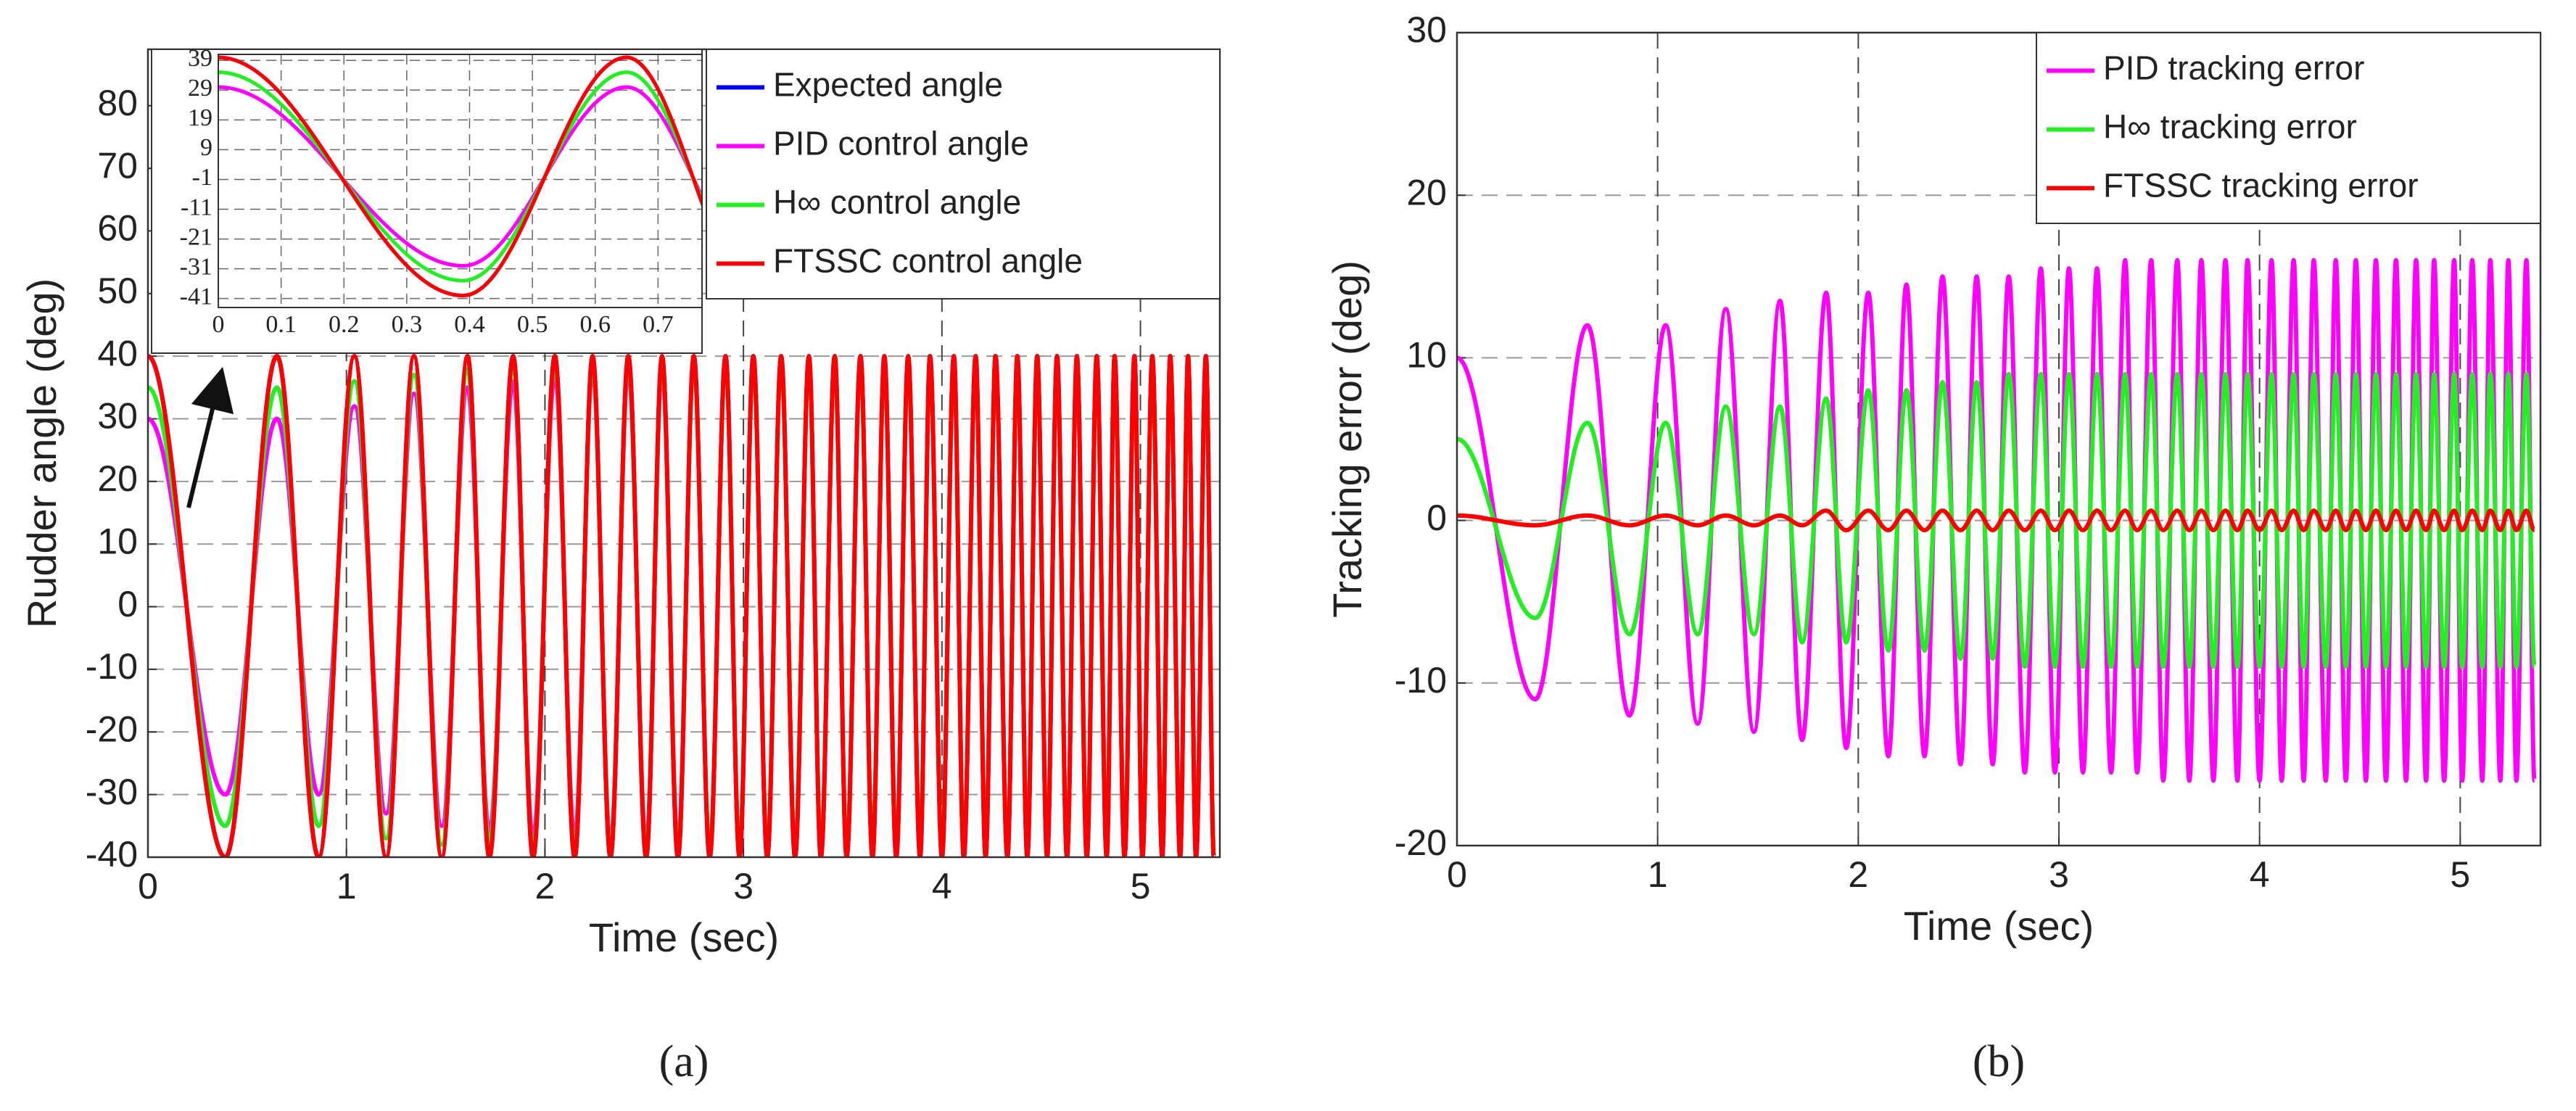 The width and height of the screenshot is (2576, 1111). Describe the element at coordinates (117, 166) in the screenshot. I see `y-tick-label: 70` at that location.